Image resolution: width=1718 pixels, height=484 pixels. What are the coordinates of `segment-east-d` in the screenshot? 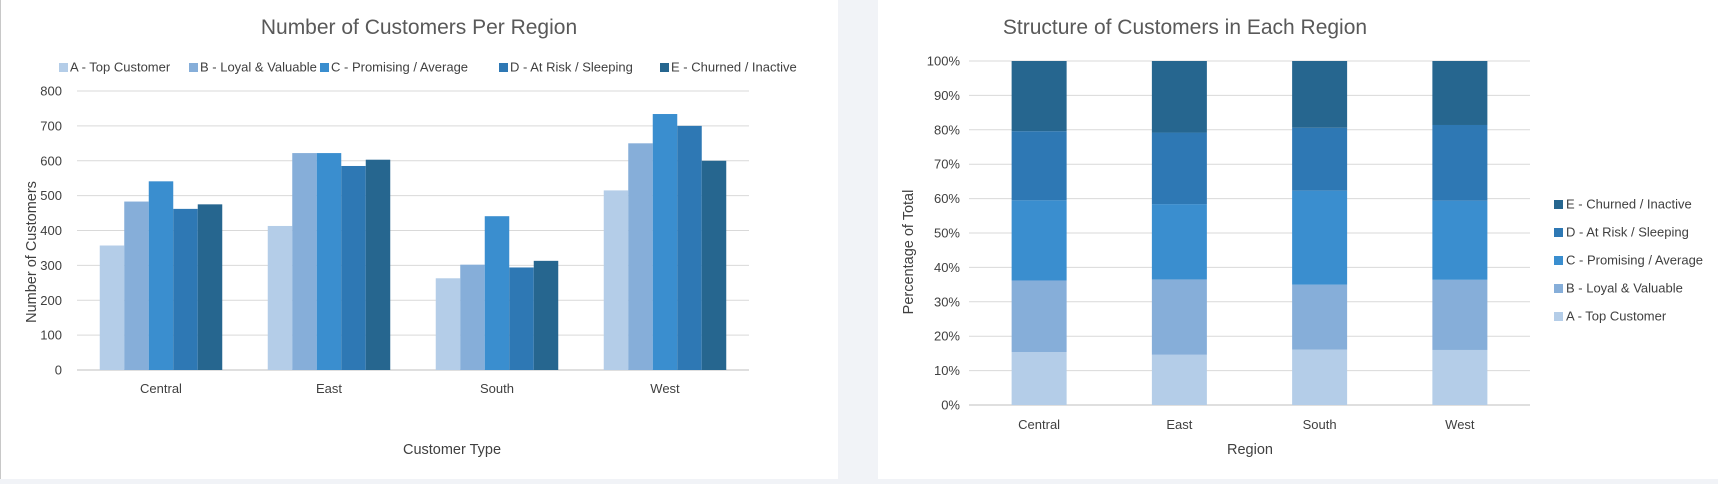 It's located at (1179, 168).